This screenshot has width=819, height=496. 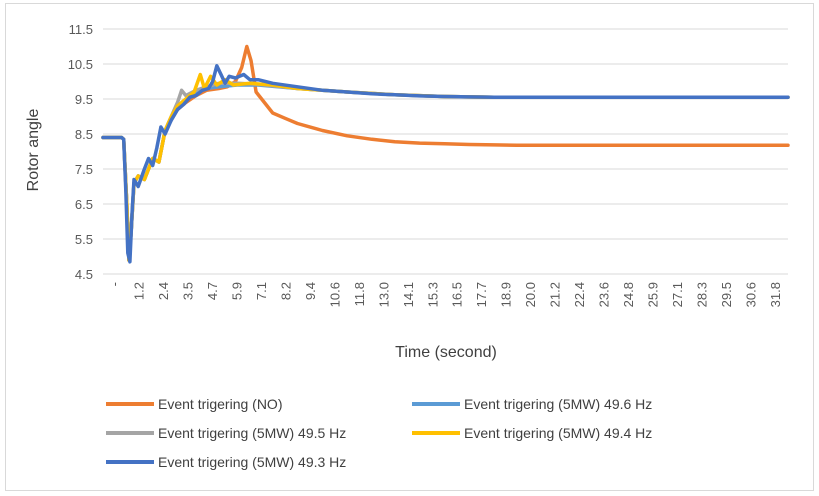 I want to click on y-tick-label: 10.5, so click(x=80, y=64).